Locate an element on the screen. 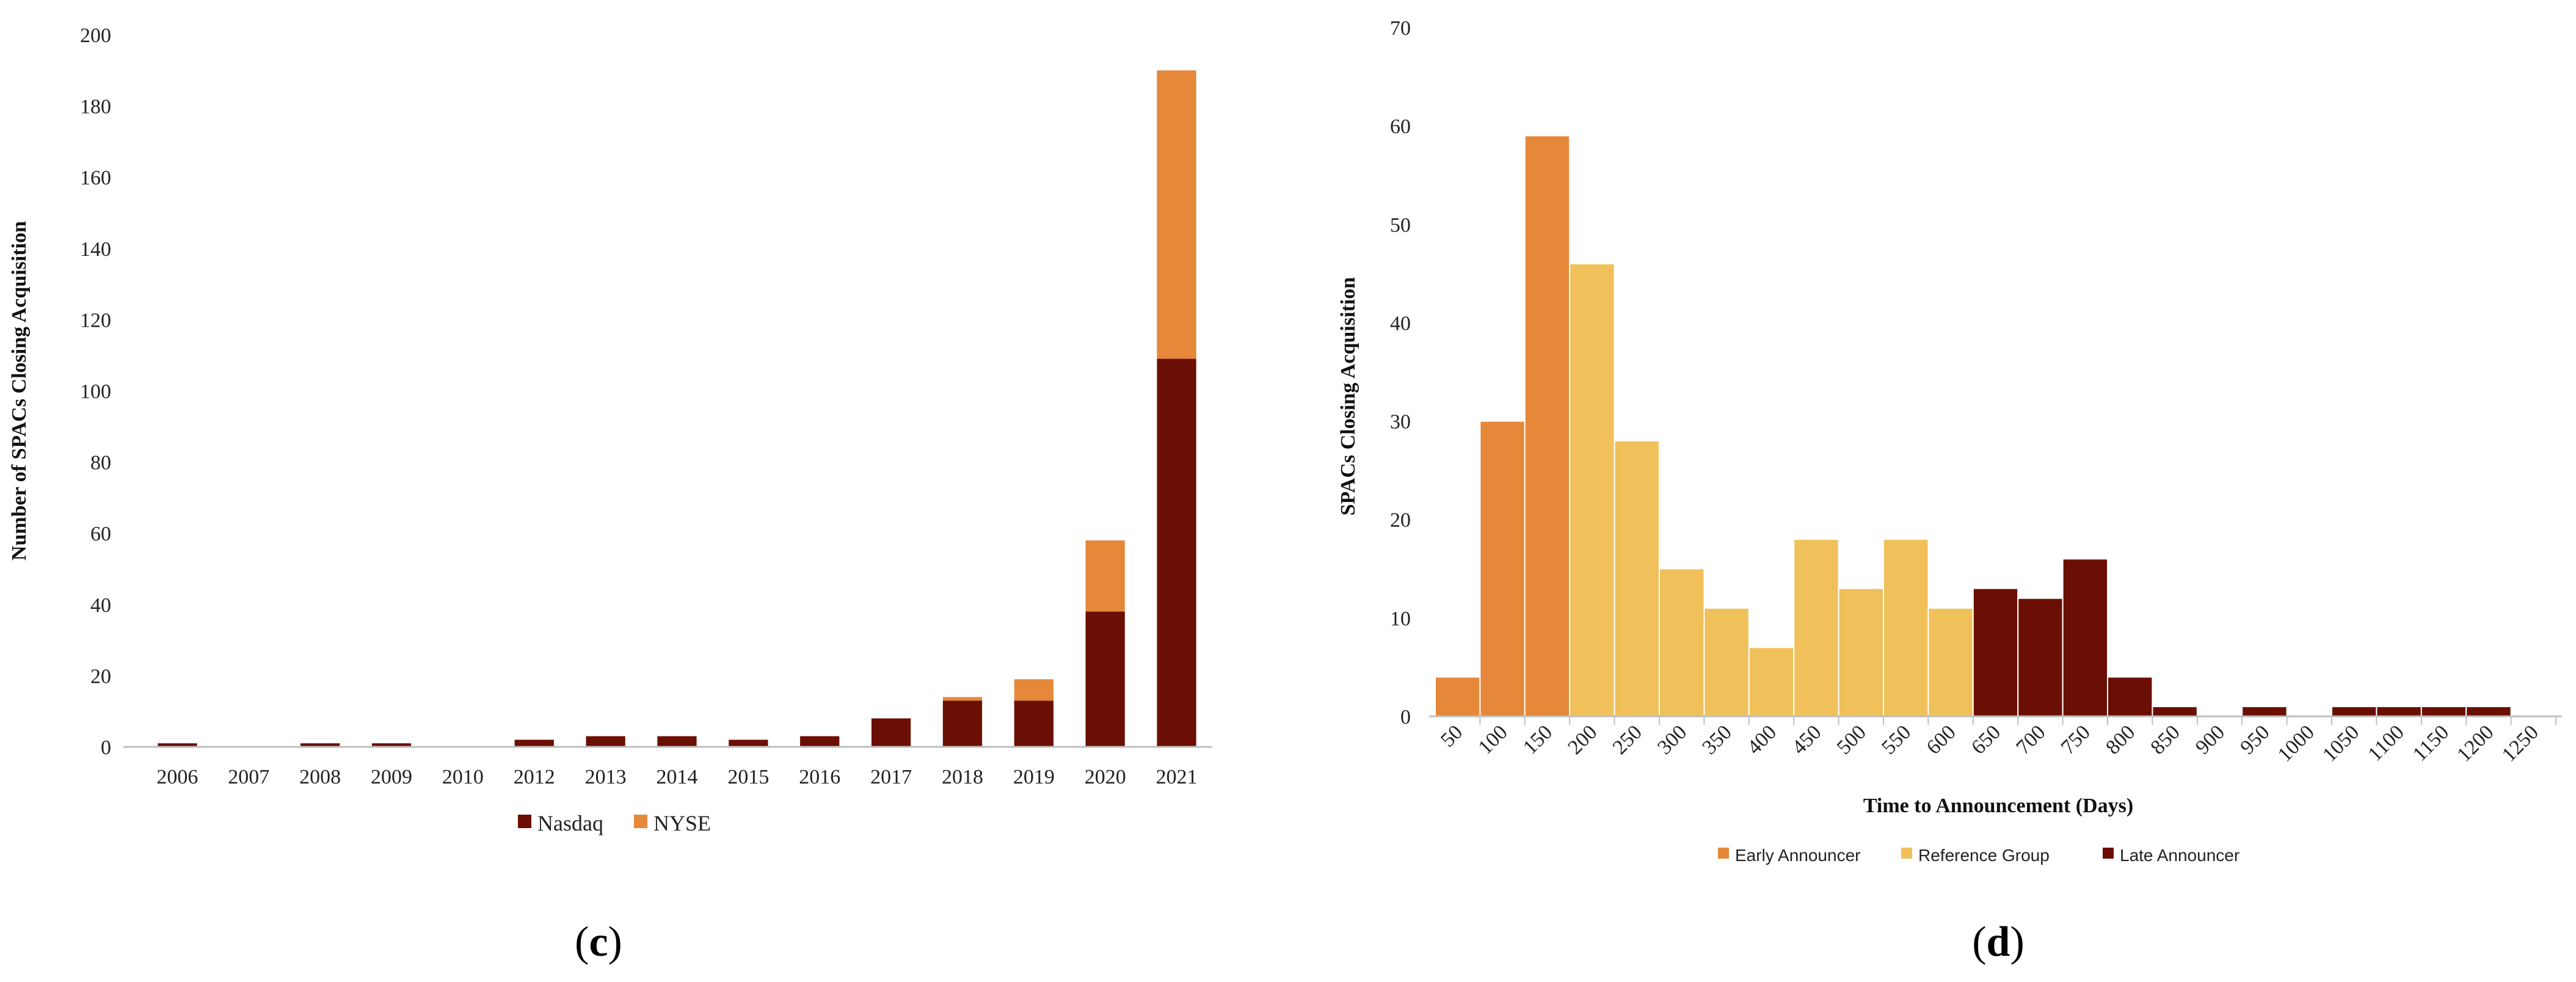 This screenshot has width=2576, height=982. chart-c-bar-nasdaq-2006 is located at coordinates (178, 745).